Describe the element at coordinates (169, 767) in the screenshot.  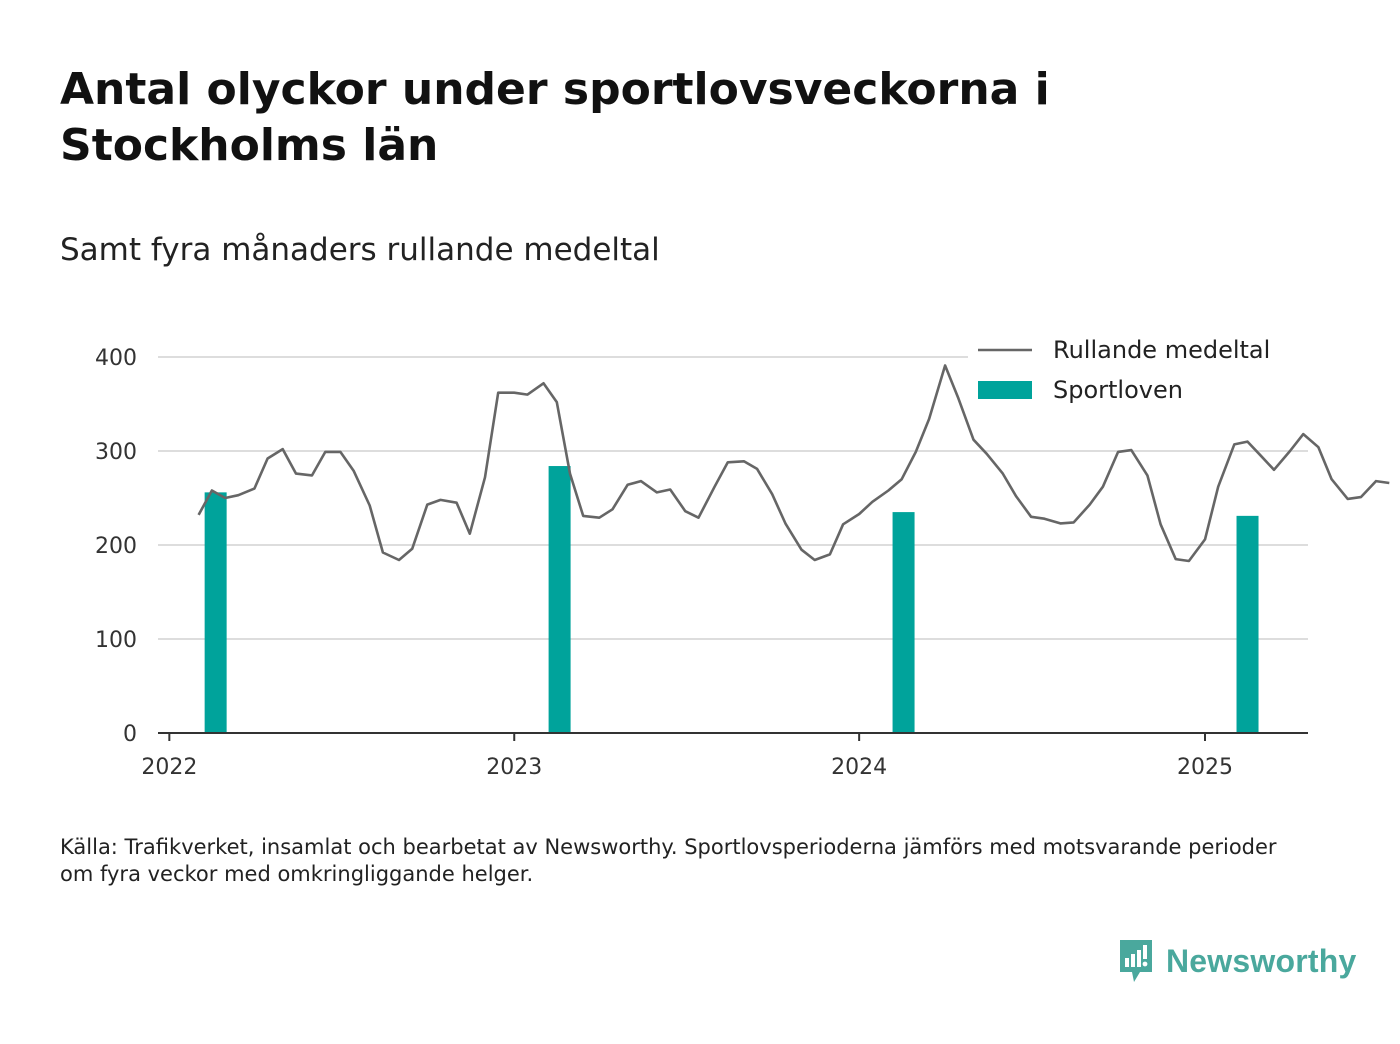
I see `x-tick-label: 2022` at that location.